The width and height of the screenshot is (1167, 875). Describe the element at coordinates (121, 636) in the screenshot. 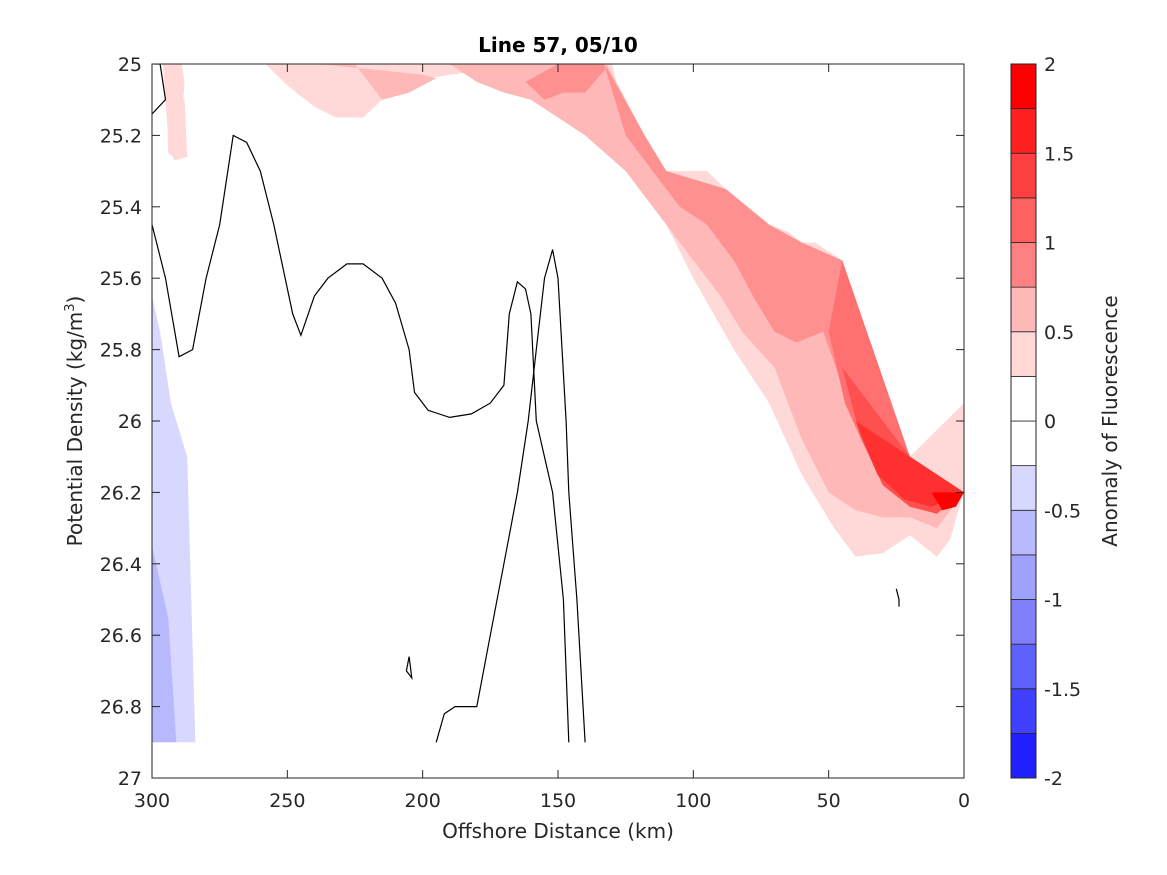

I see `y-tick-label: 26.6` at that location.